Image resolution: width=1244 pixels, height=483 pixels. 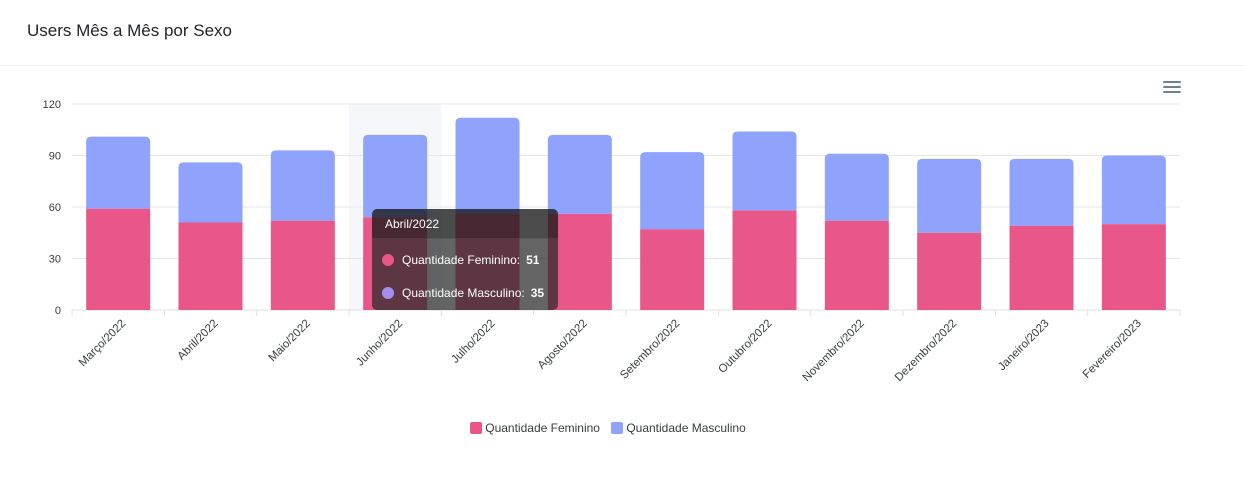 What do you see at coordinates (686, 428) in the screenshot?
I see `legend-label: Quantidade Masculino` at bounding box center [686, 428].